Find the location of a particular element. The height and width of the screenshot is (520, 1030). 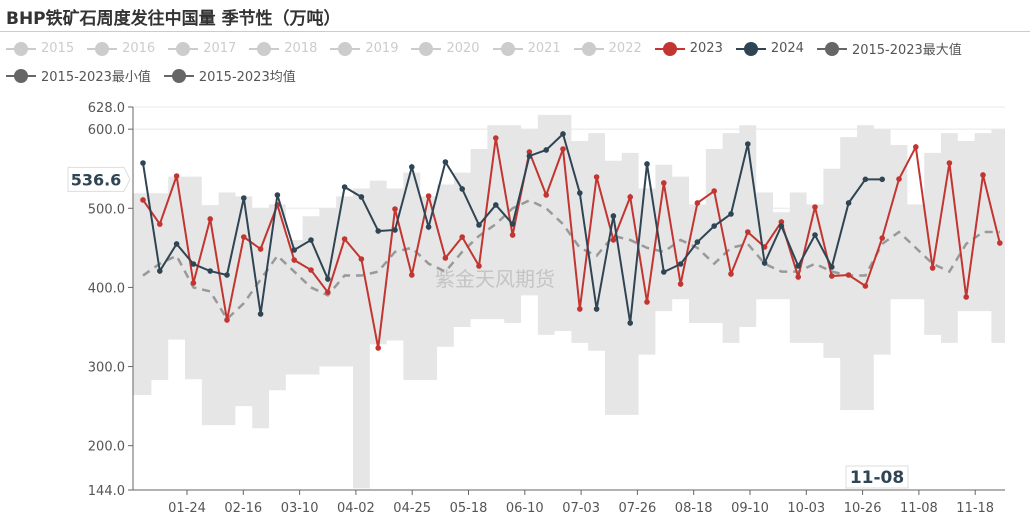

legend-item-2020: 2020 is located at coordinates (445, 48).